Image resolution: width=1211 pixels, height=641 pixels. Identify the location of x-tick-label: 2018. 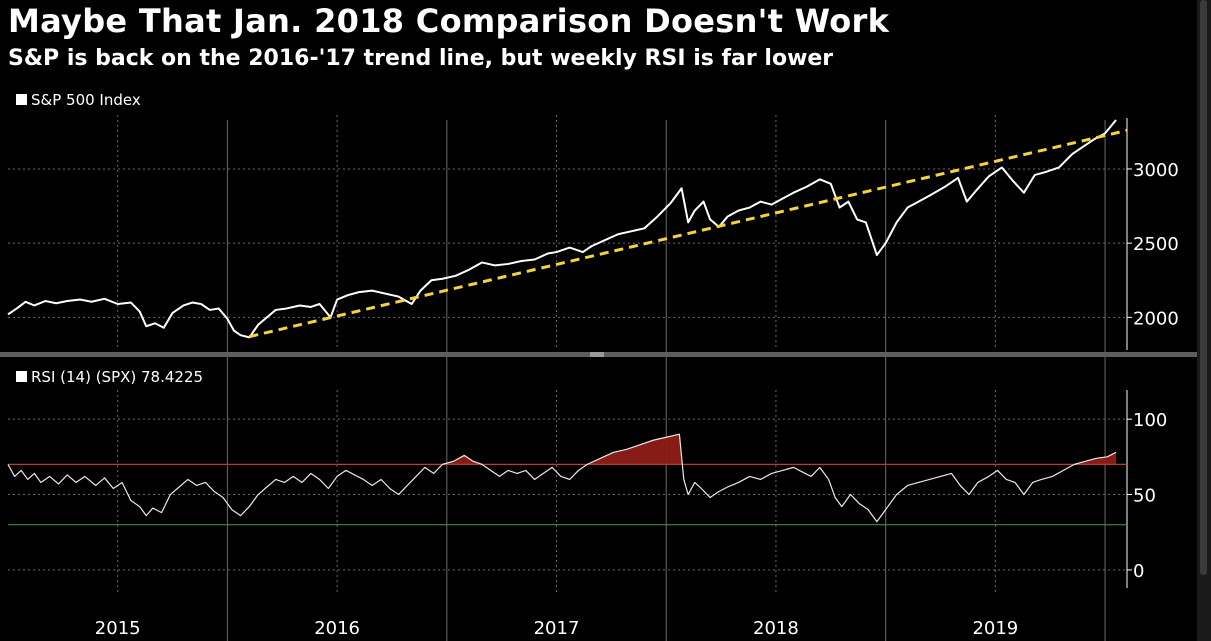
(776, 628).